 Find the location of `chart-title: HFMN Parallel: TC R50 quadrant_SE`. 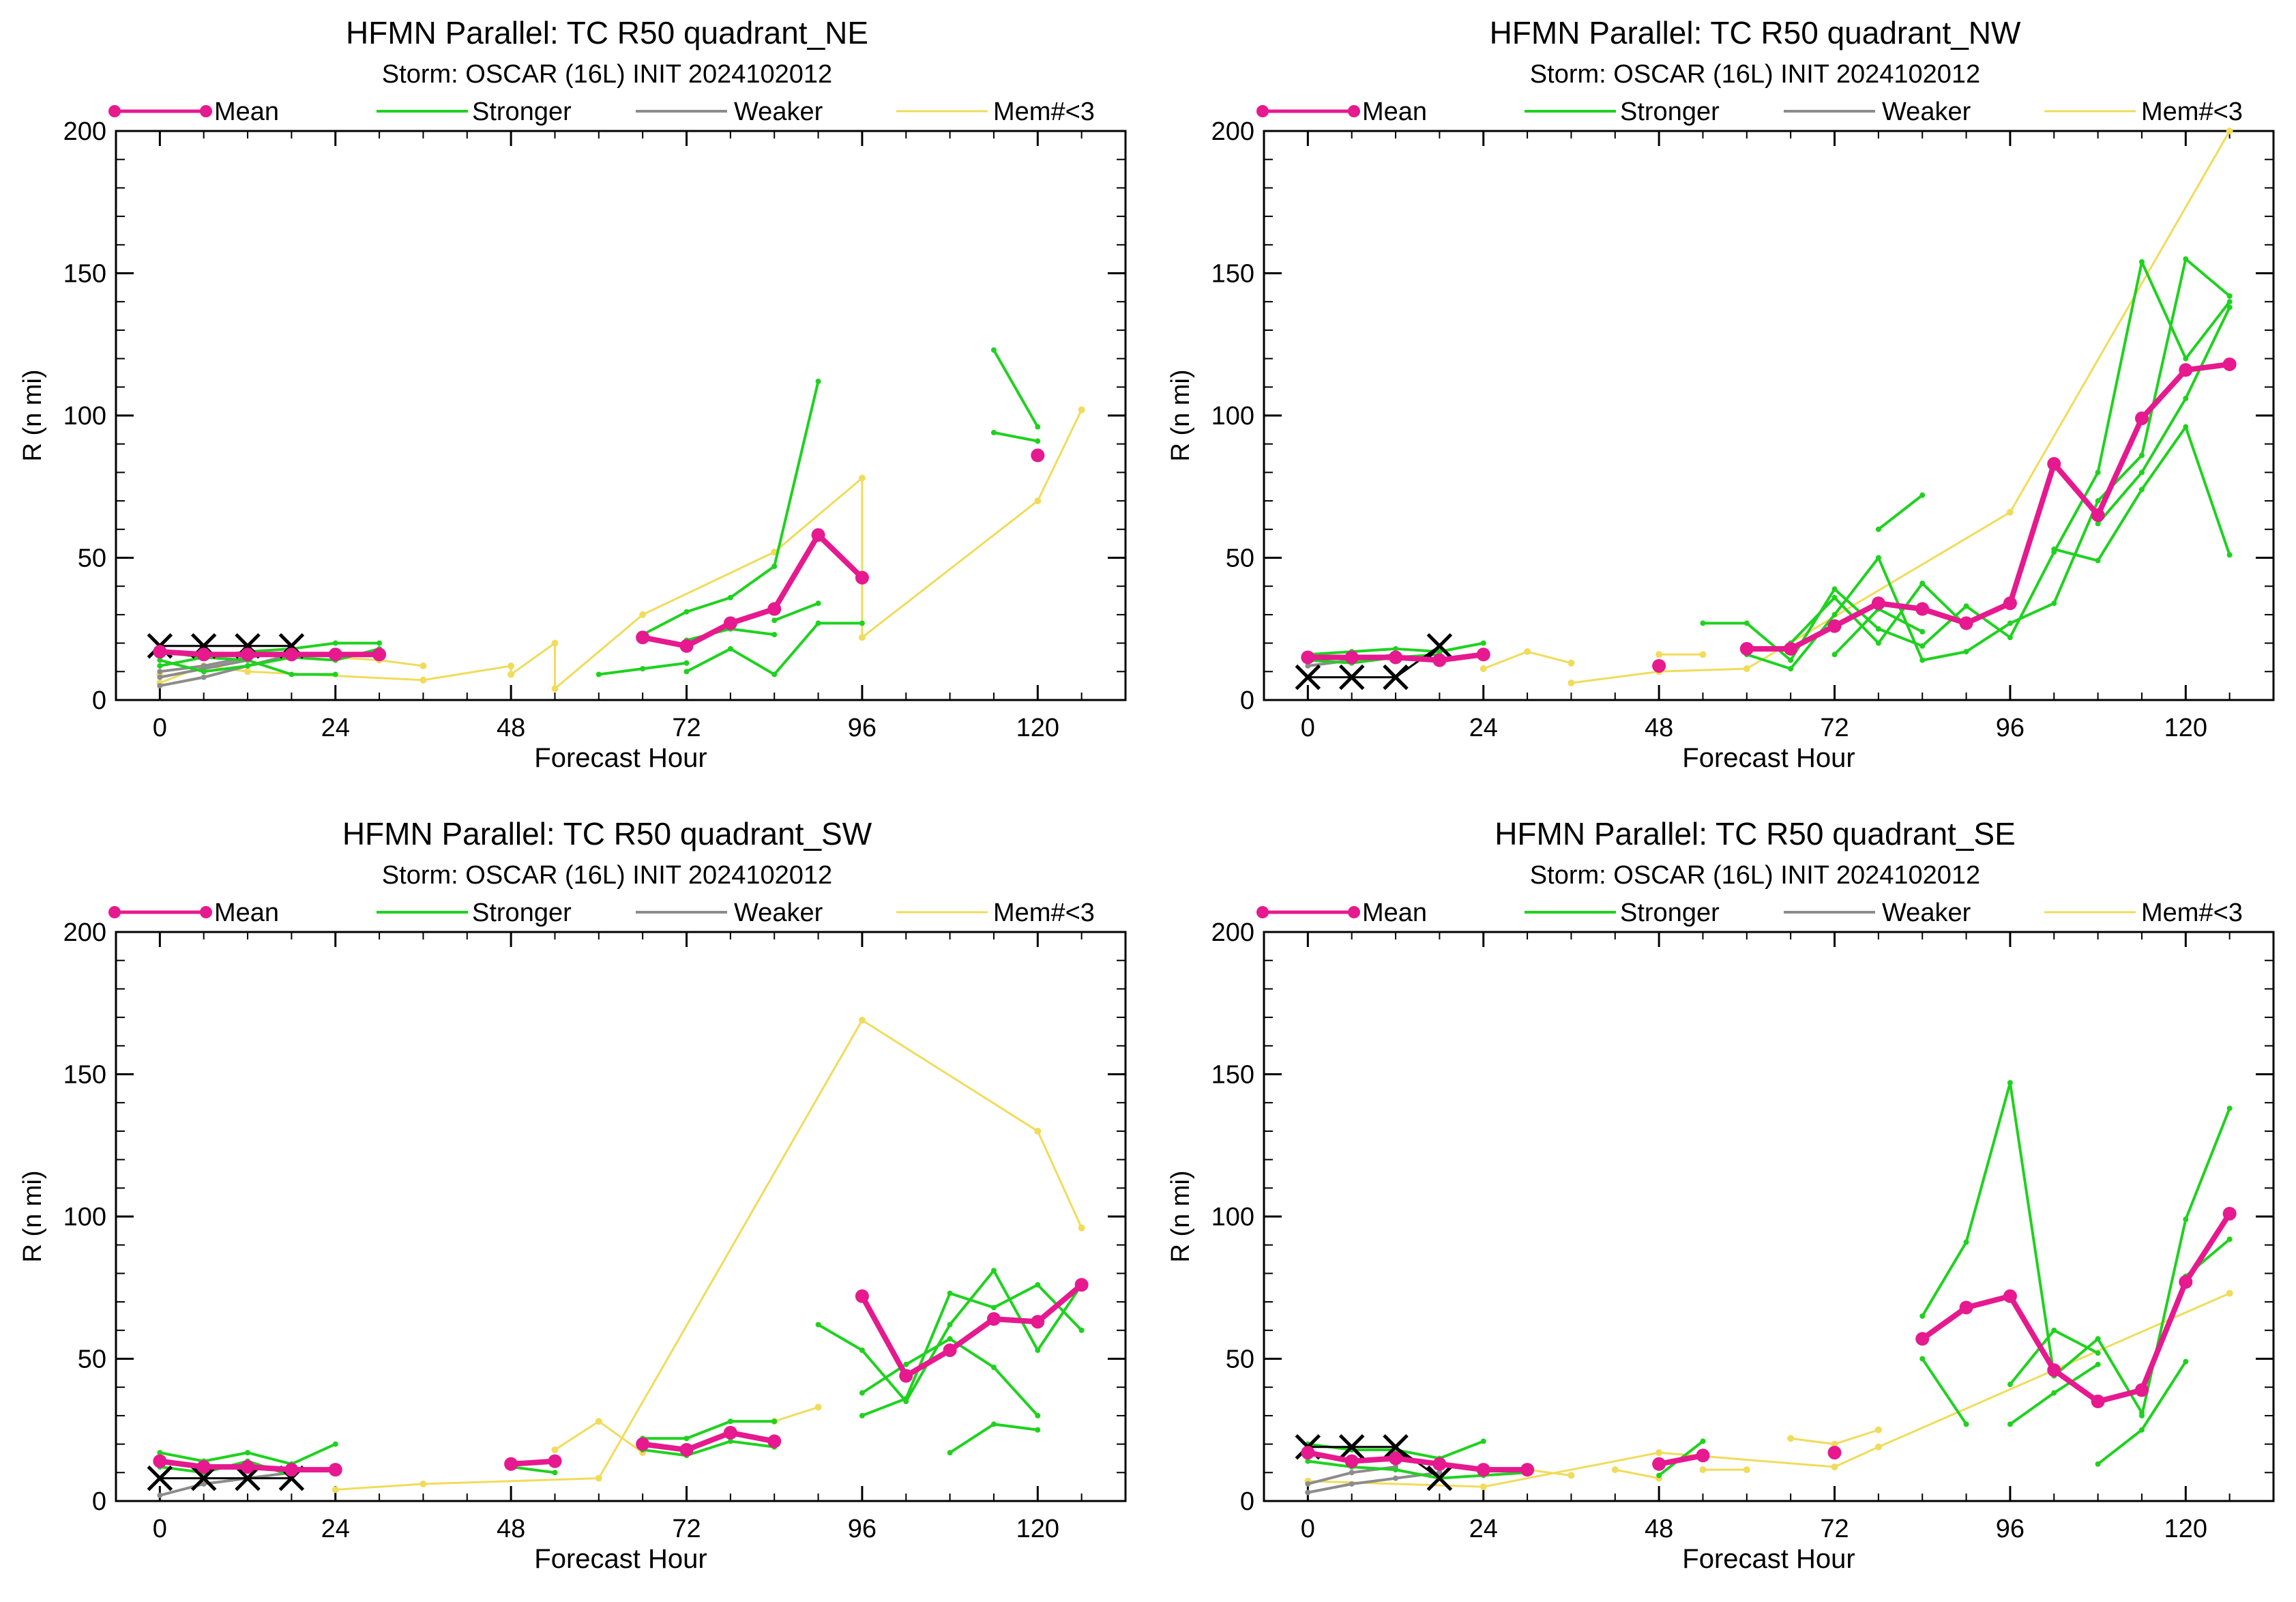

chart-title: HFMN Parallel: TC R50 quadrant_SE is located at coordinates (1755, 834).